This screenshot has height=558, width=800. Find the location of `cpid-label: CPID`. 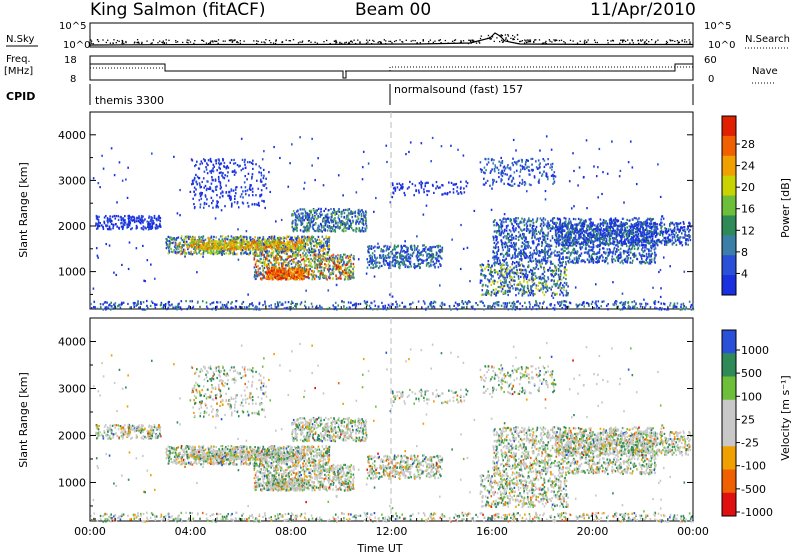

cpid-label: CPID is located at coordinates (20, 96).